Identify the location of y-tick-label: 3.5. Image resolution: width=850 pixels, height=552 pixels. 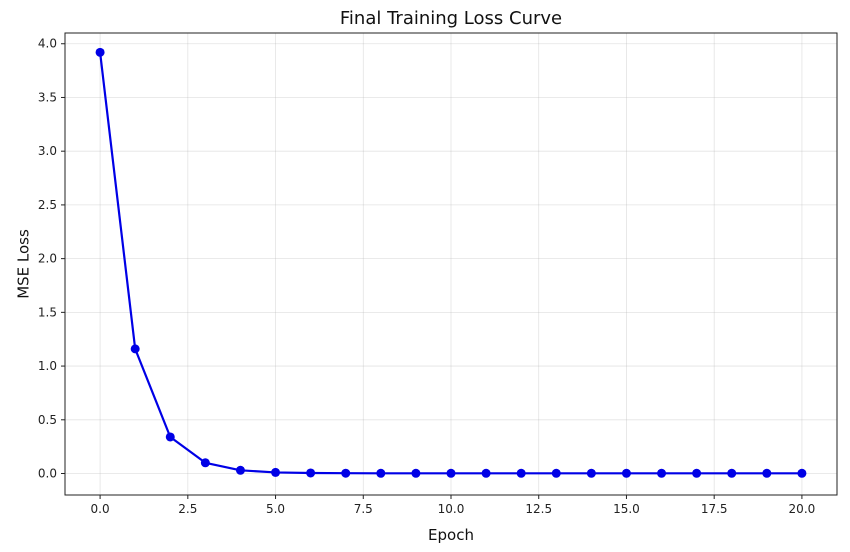
(47, 97).